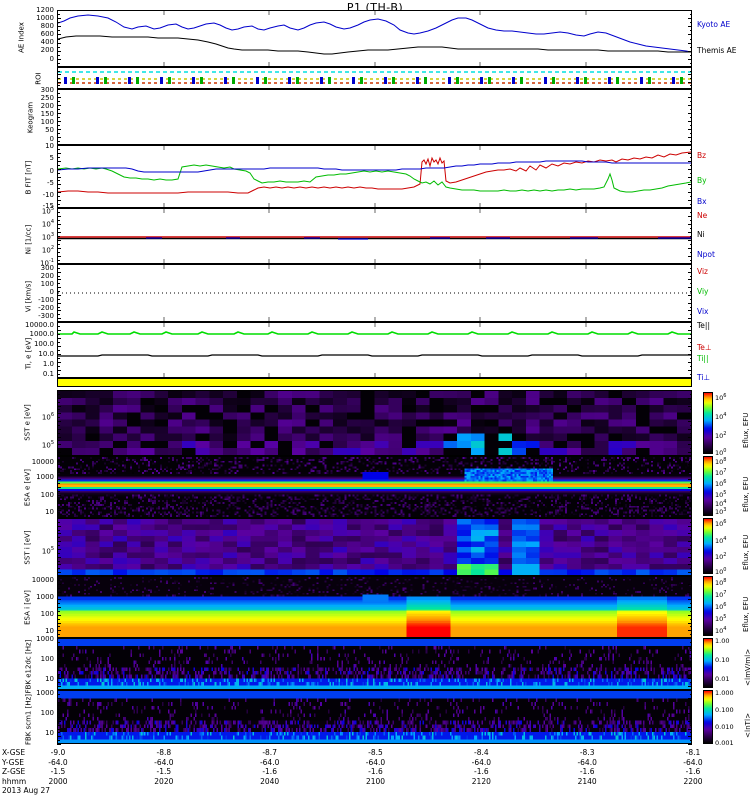  What do you see at coordinates (708, 423) in the screenshot?
I see `colorbar-sst-e` at bounding box center [708, 423].